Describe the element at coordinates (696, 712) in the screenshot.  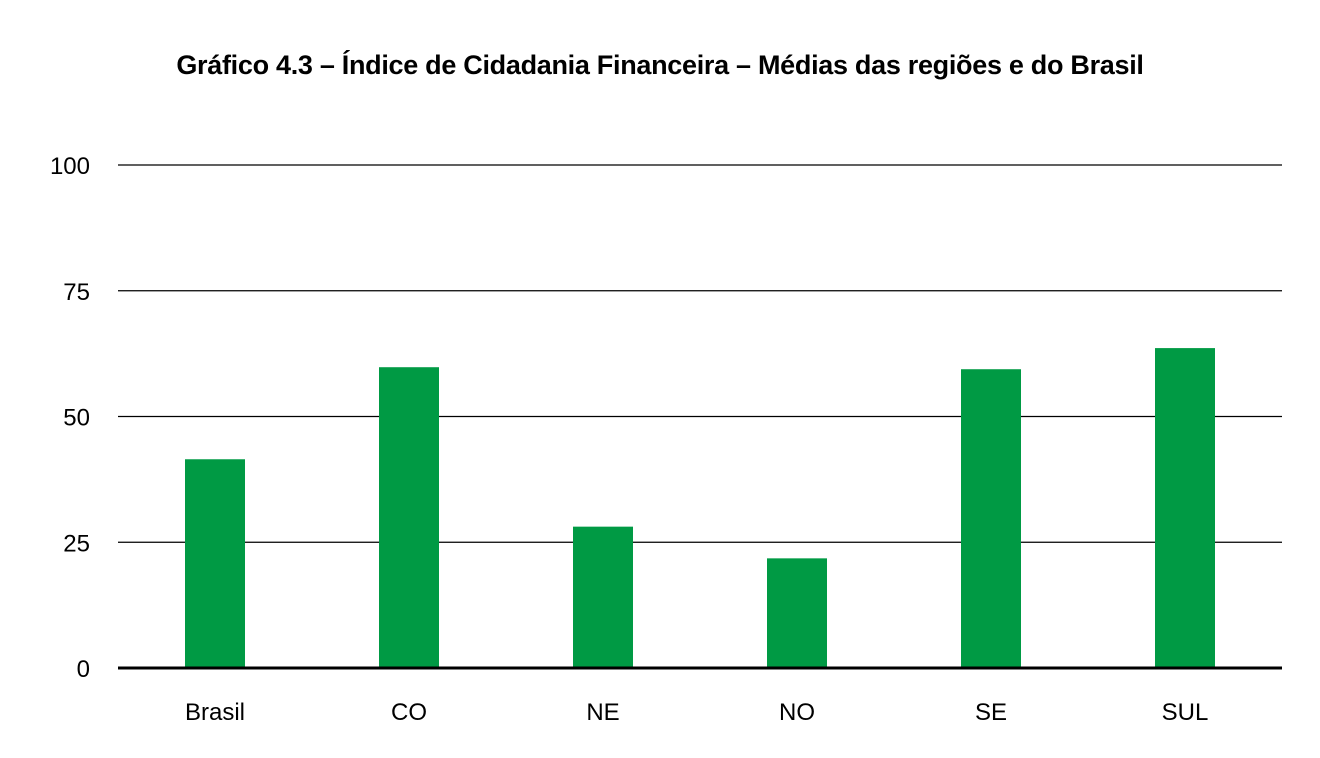
I see `x-axis-labels: Brasil CO NE NO SE SUL` at that location.